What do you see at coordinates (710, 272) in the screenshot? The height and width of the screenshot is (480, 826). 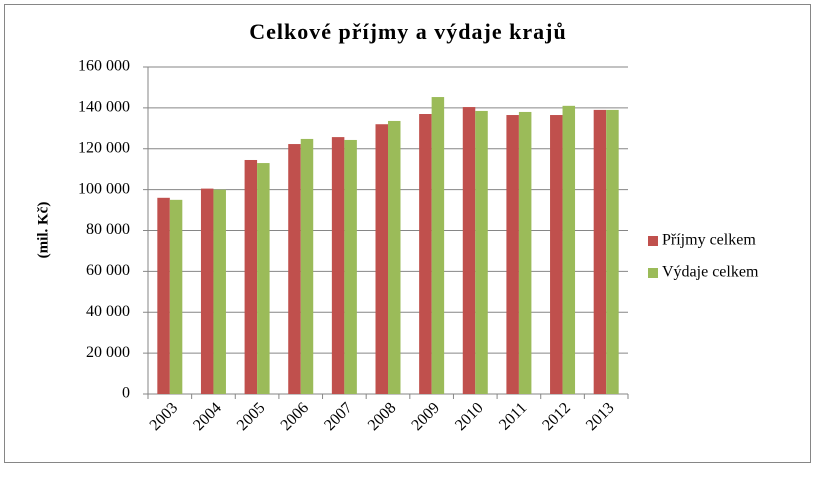 I see `legend-label: Výdaje celkem` at bounding box center [710, 272].